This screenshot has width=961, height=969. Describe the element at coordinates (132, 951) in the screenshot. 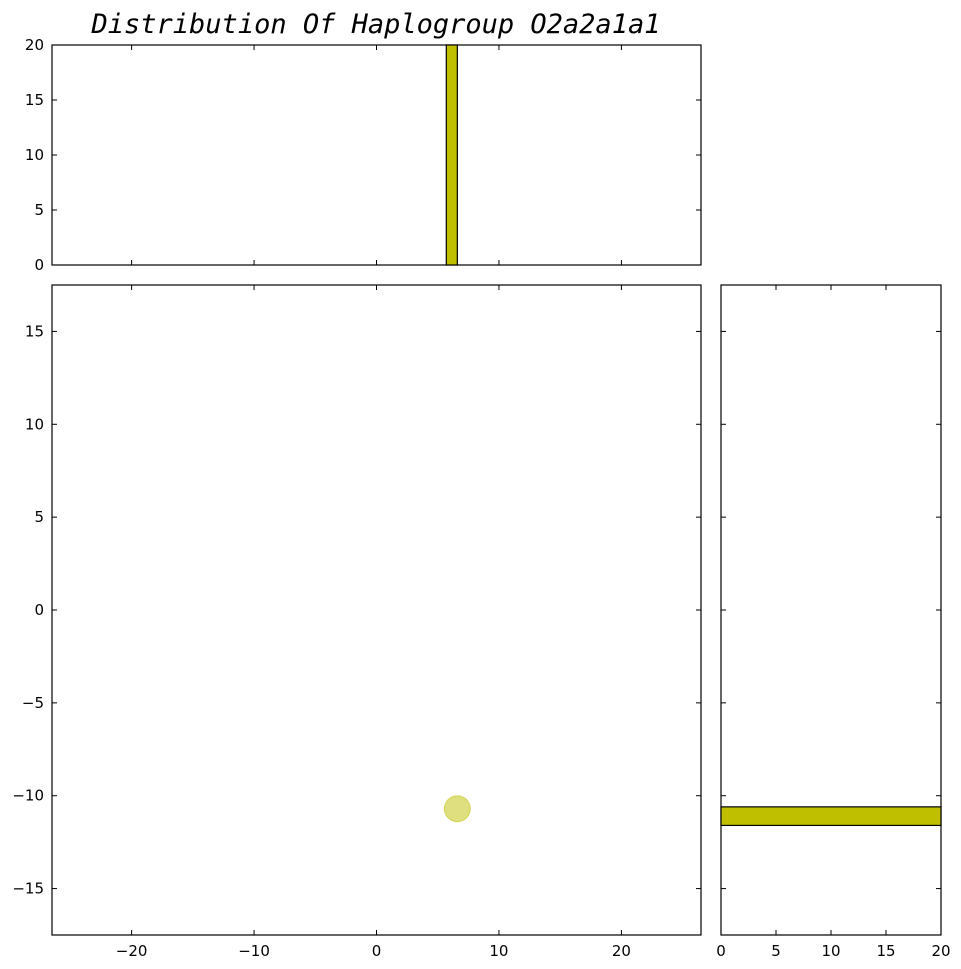

I see `x-tick-label: −20` at that location.